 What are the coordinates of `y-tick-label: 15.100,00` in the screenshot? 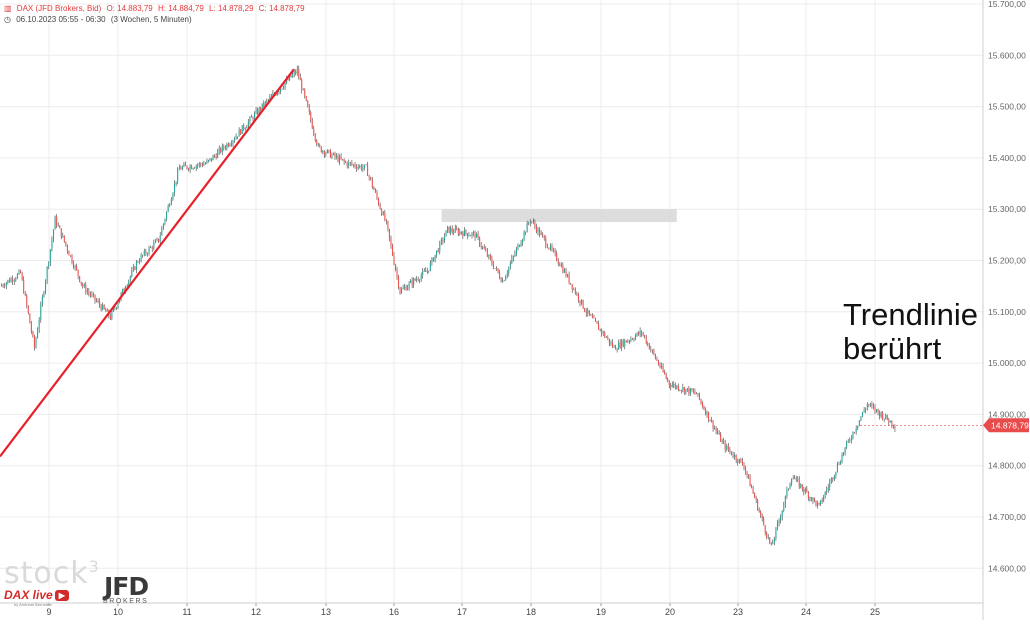 It's located at (1007, 312).